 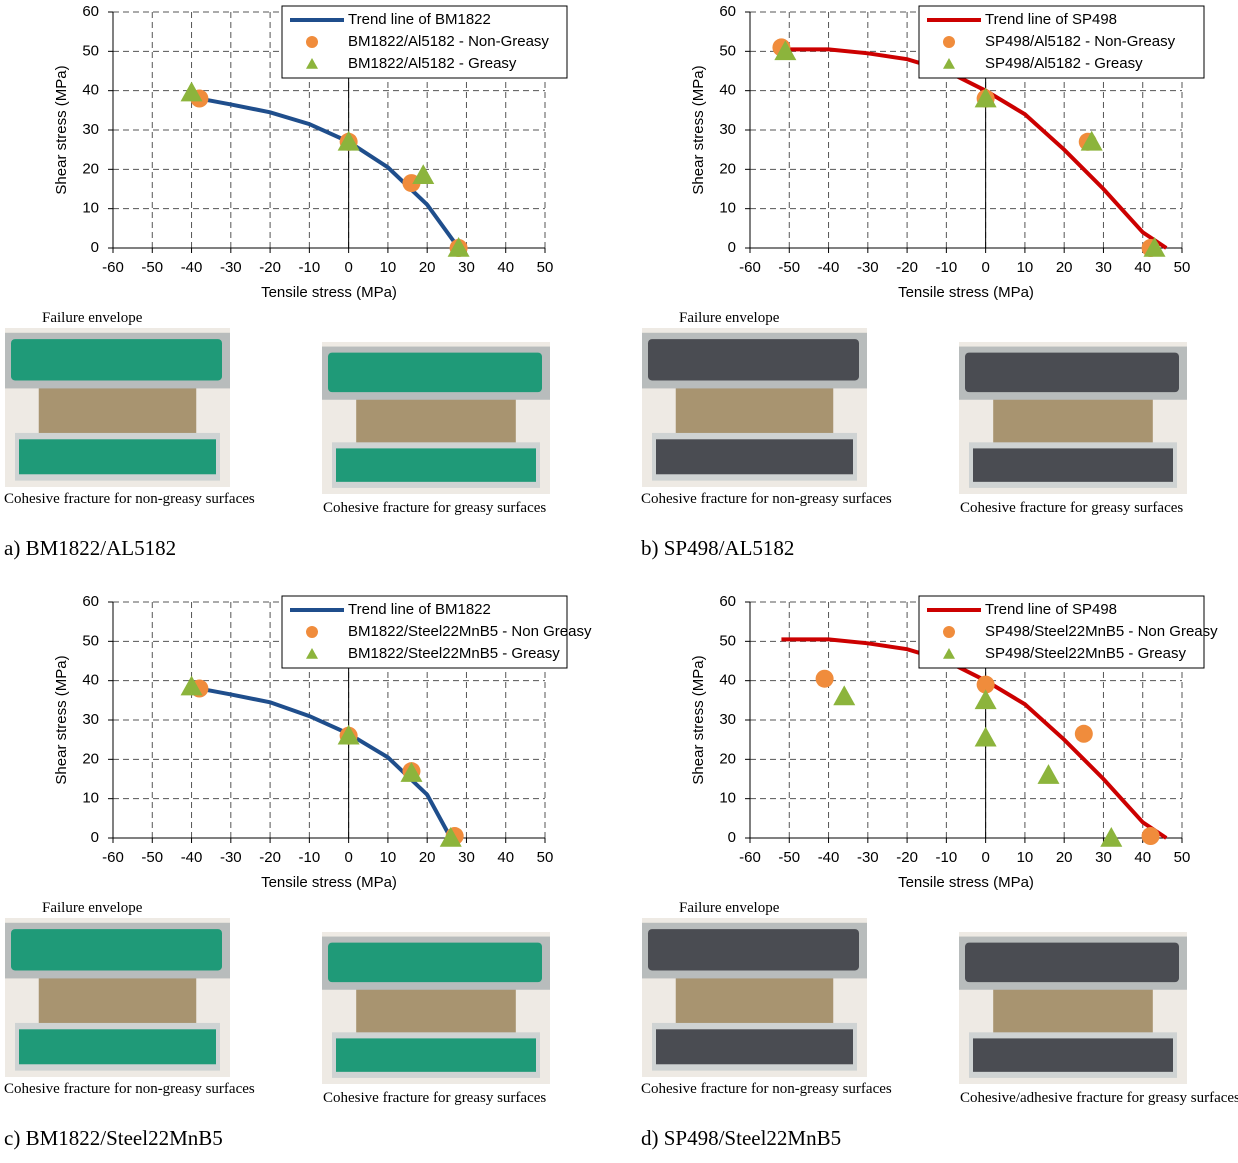 What do you see at coordinates (419, 609) in the screenshot?
I see `legend-label: Trend line of BM1822` at bounding box center [419, 609].